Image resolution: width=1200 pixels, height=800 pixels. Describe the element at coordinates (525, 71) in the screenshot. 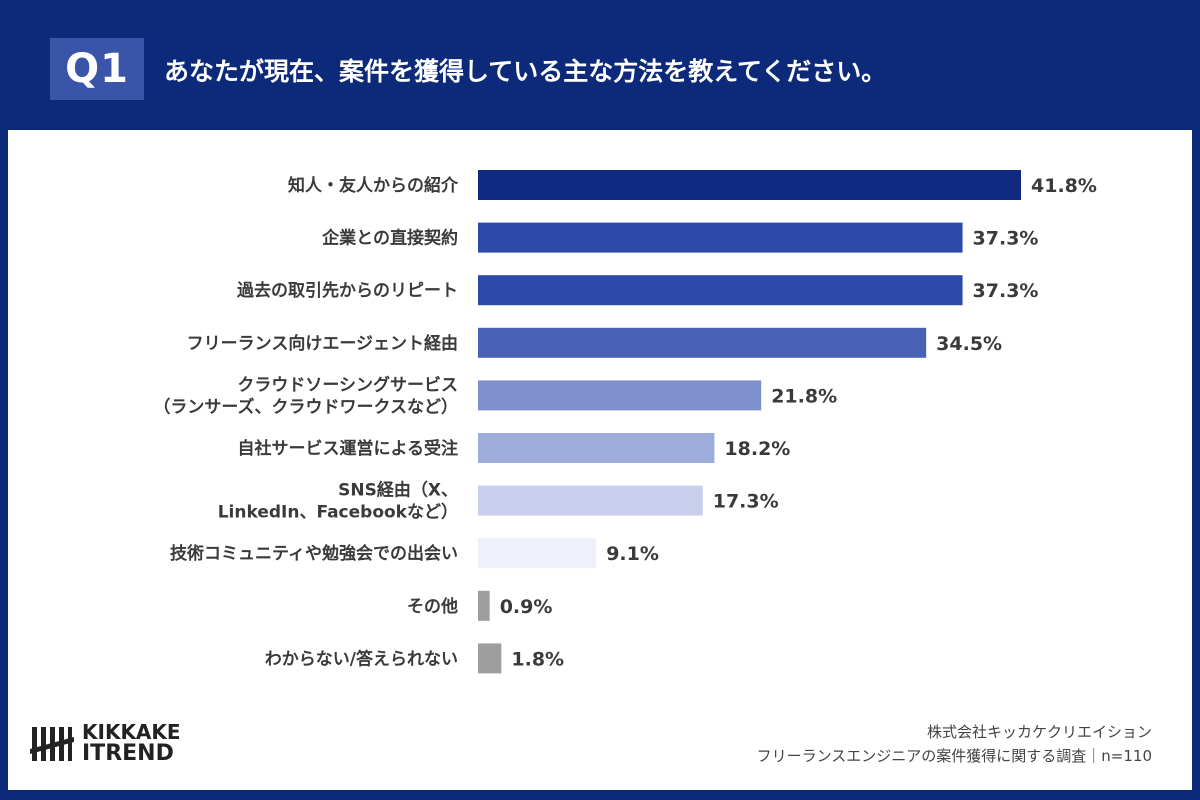

I see `question-text: あなたが現在、案件を獲得している主な方法を教えてください。` at that location.